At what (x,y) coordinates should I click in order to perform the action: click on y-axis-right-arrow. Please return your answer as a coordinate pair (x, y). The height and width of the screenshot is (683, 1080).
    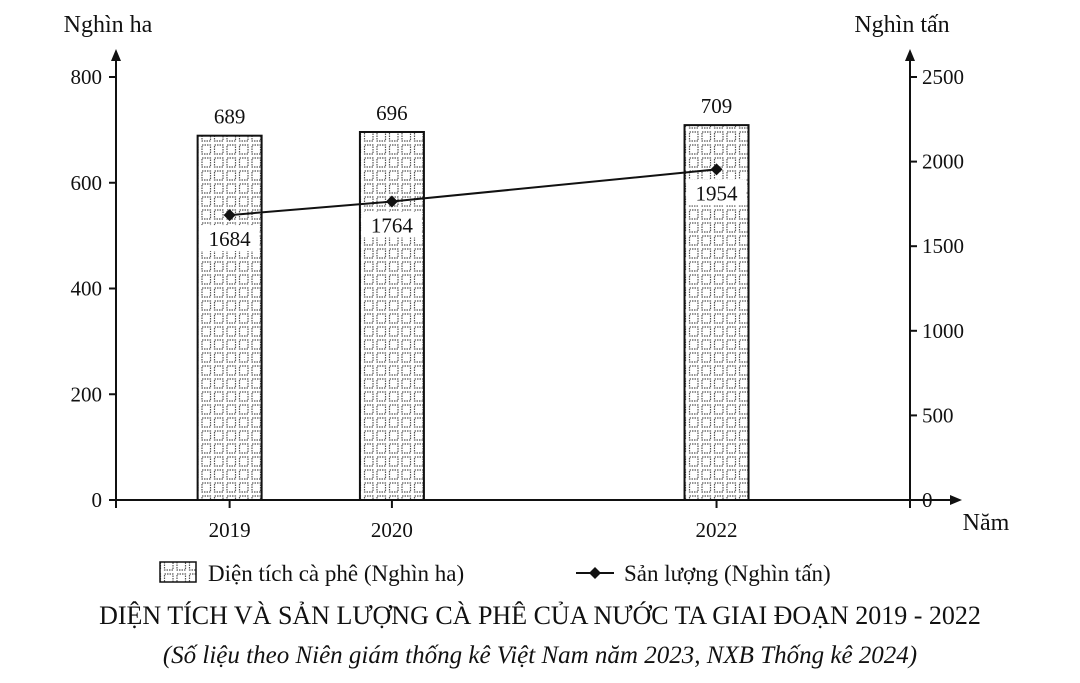
    Looking at the image, I should click on (910, 55).